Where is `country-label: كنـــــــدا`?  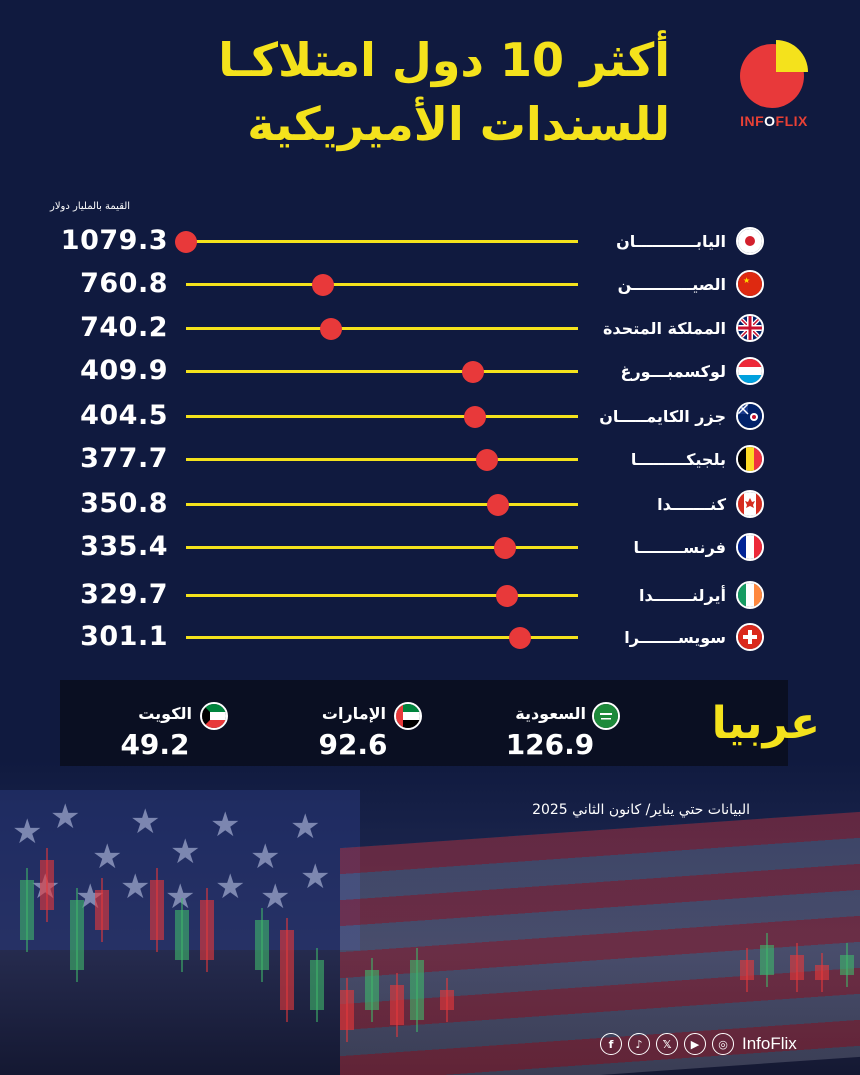 country-label: كنـــــــدا is located at coordinates (691, 504).